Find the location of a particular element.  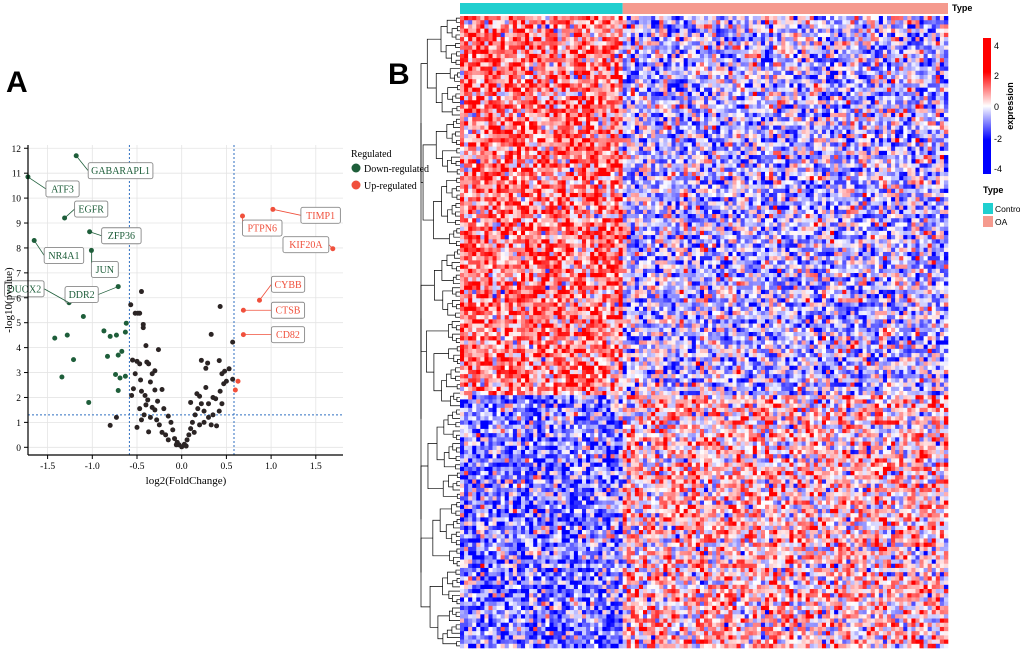

heatmap-row is located at coordinates (704, 81).